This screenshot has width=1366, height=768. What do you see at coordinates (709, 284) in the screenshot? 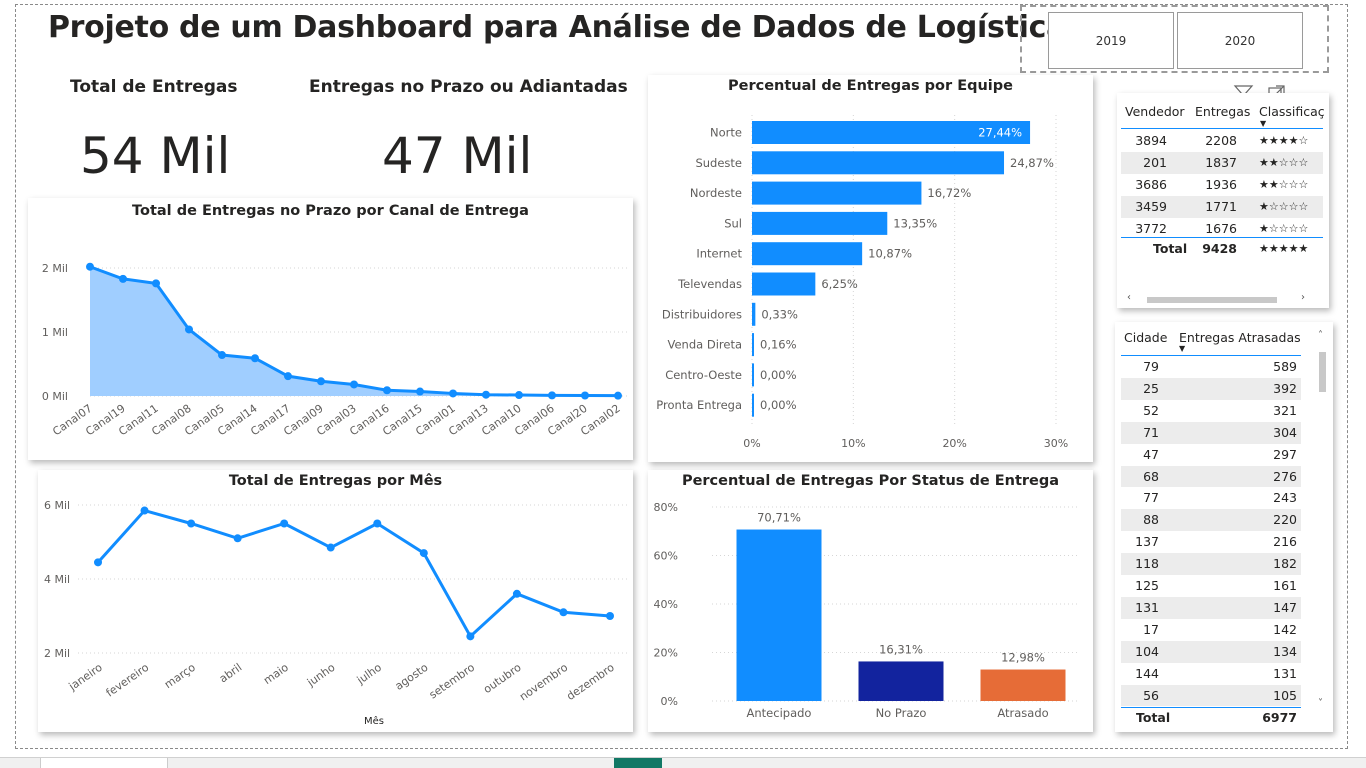
I see `category-label: Televendas` at bounding box center [709, 284].